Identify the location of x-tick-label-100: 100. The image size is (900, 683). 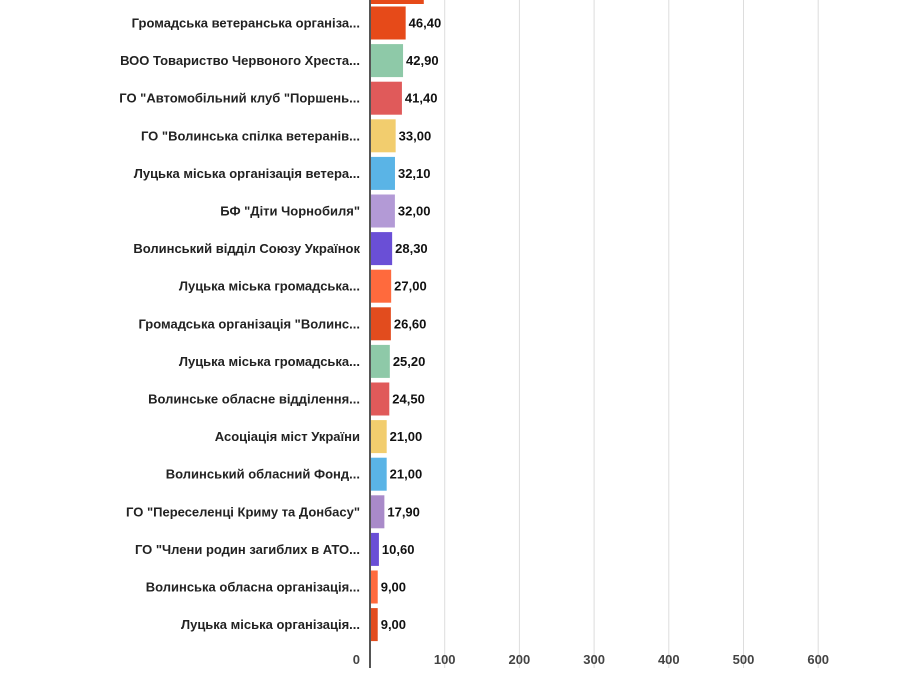
(445, 659).